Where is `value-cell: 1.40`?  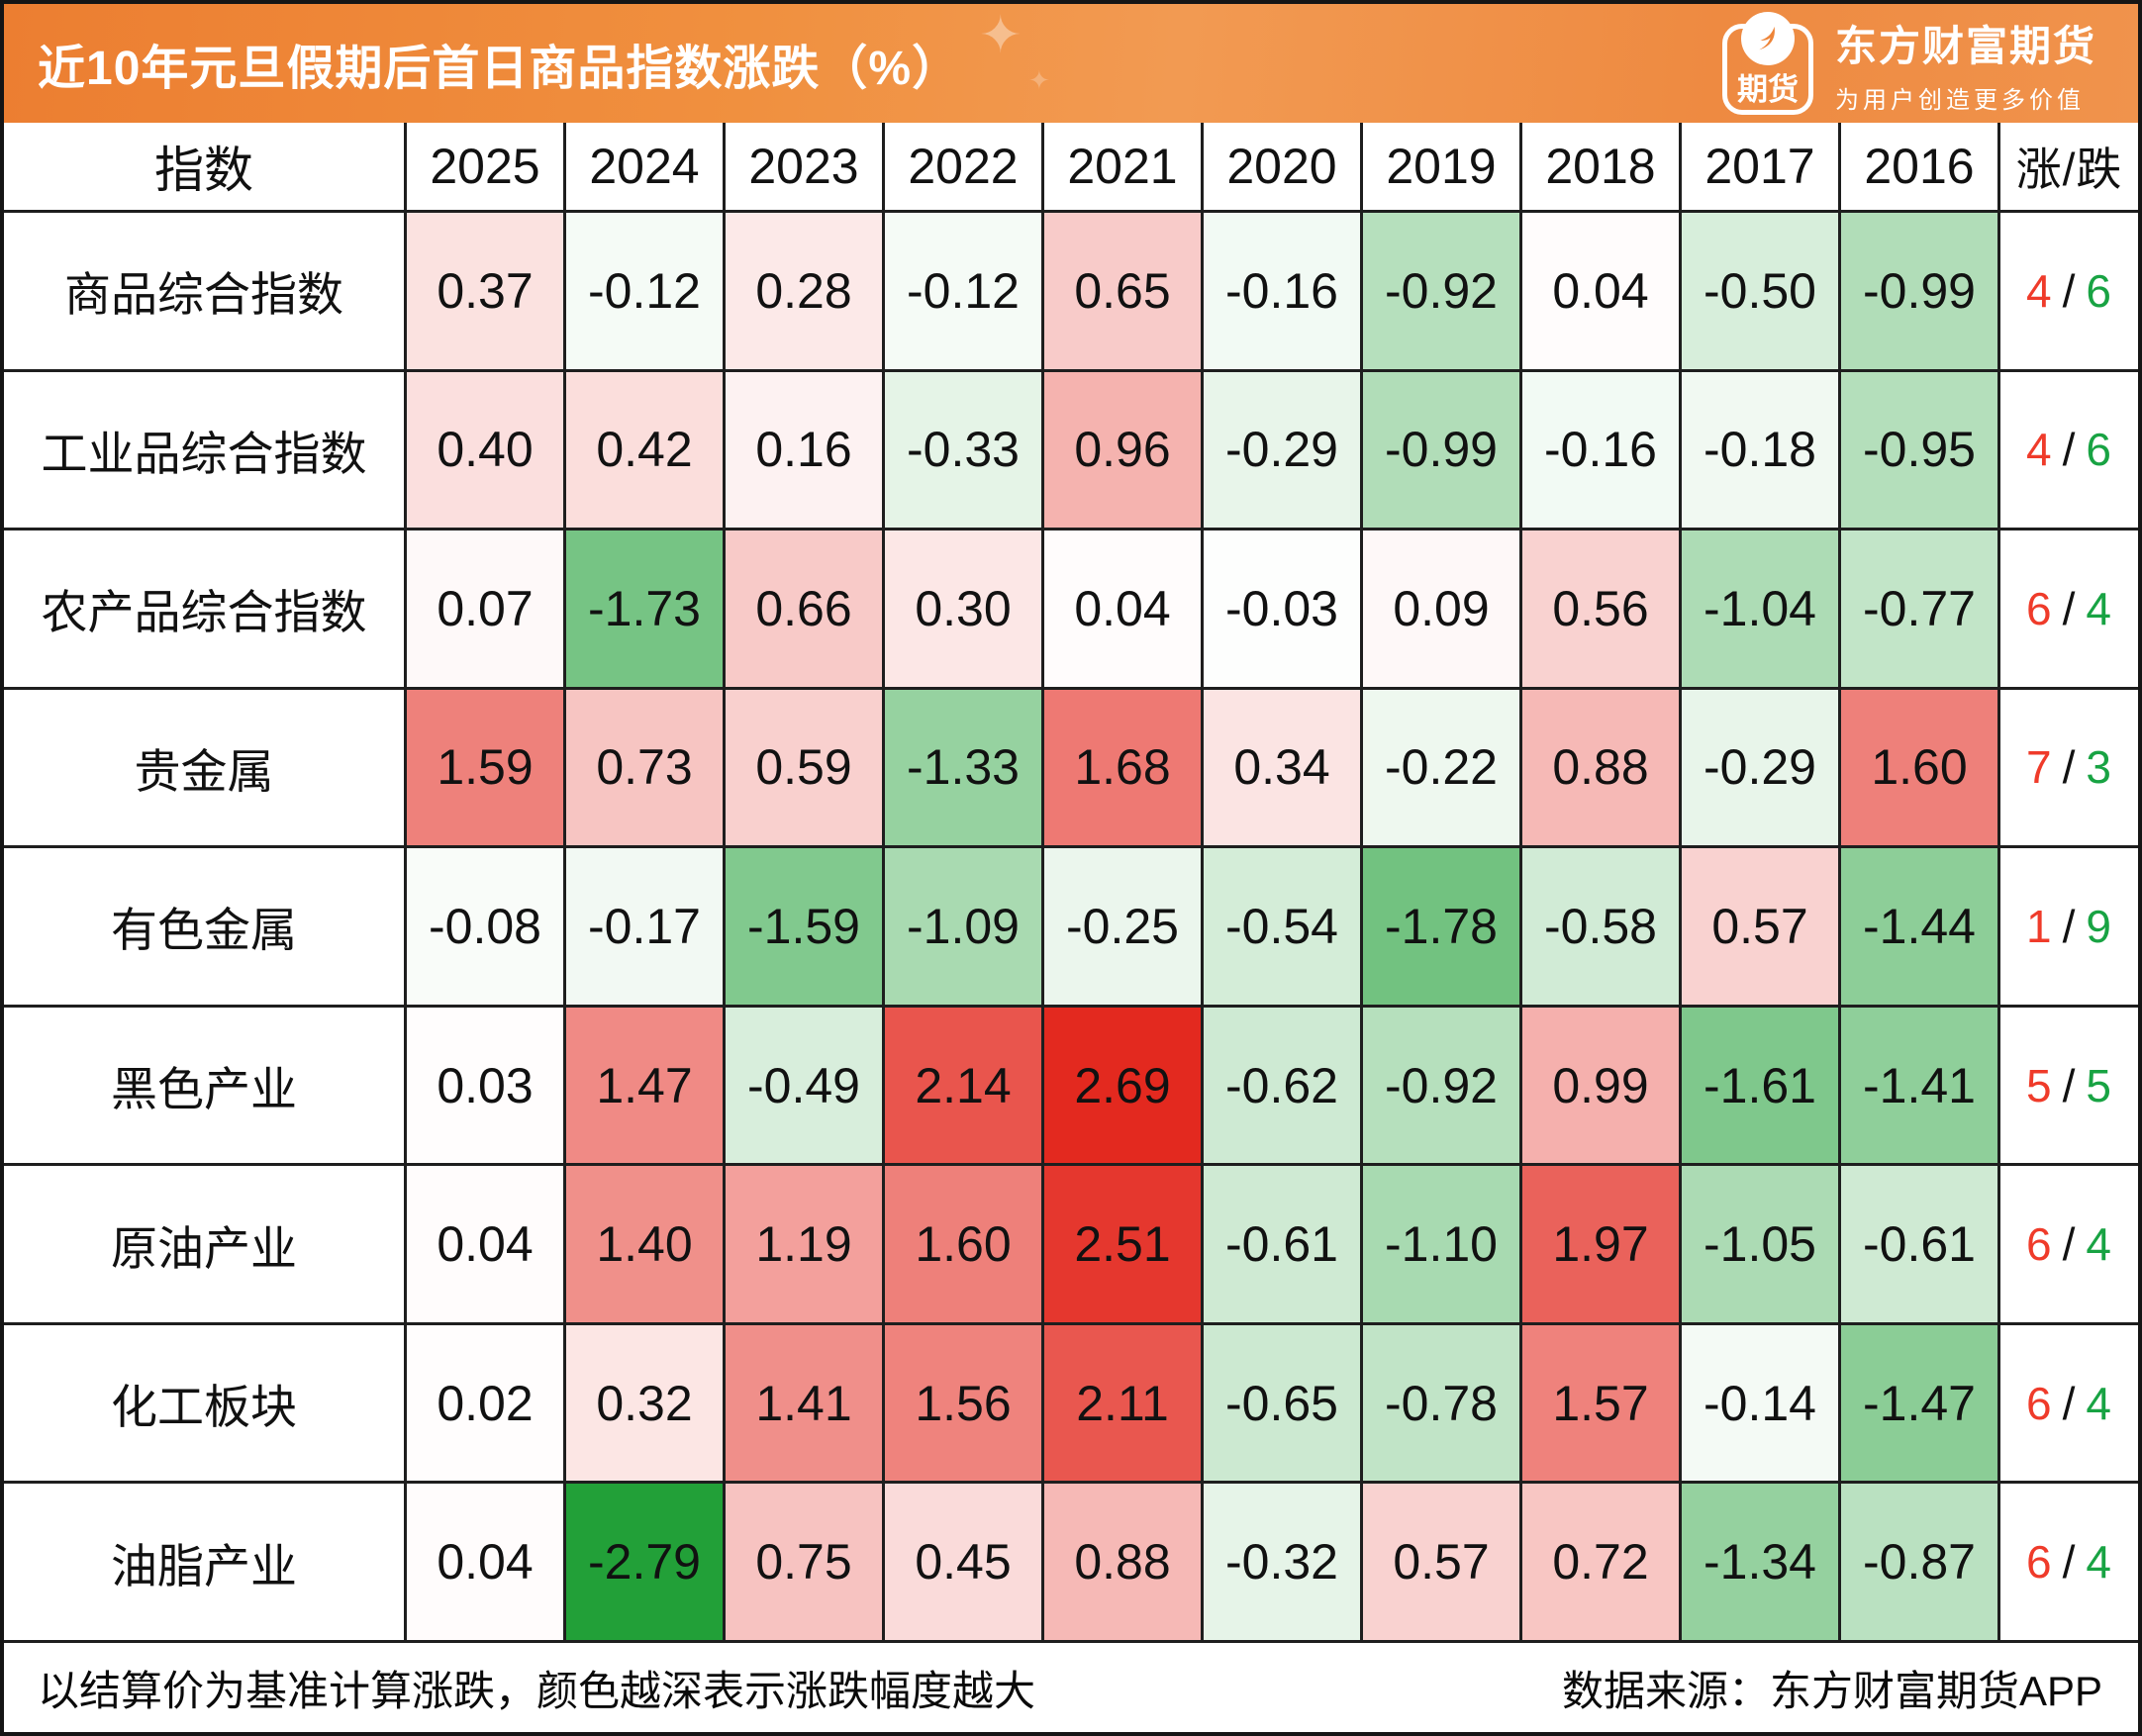
value-cell: 1.40 is located at coordinates (643, 1242).